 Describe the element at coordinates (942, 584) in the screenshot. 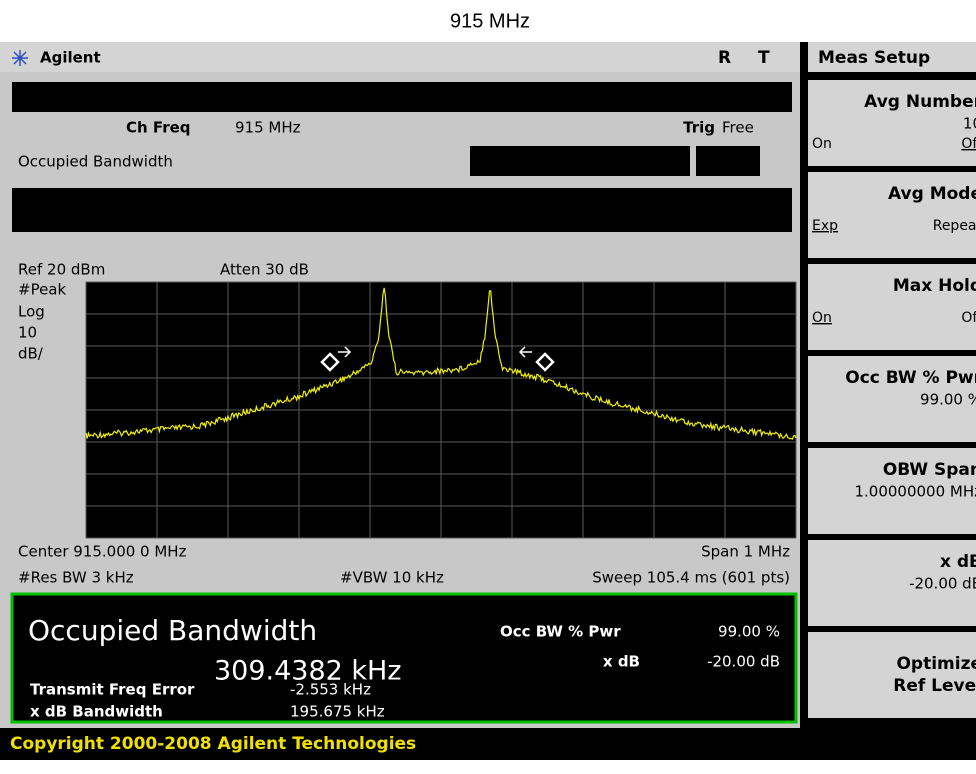

I see `softkey-value: -20.00 dB` at that location.